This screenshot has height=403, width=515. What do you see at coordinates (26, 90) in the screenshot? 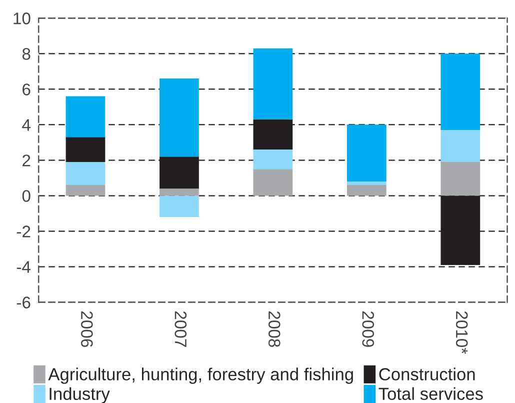
I see `y-tick-label: 6` at bounding box center [26, 90].